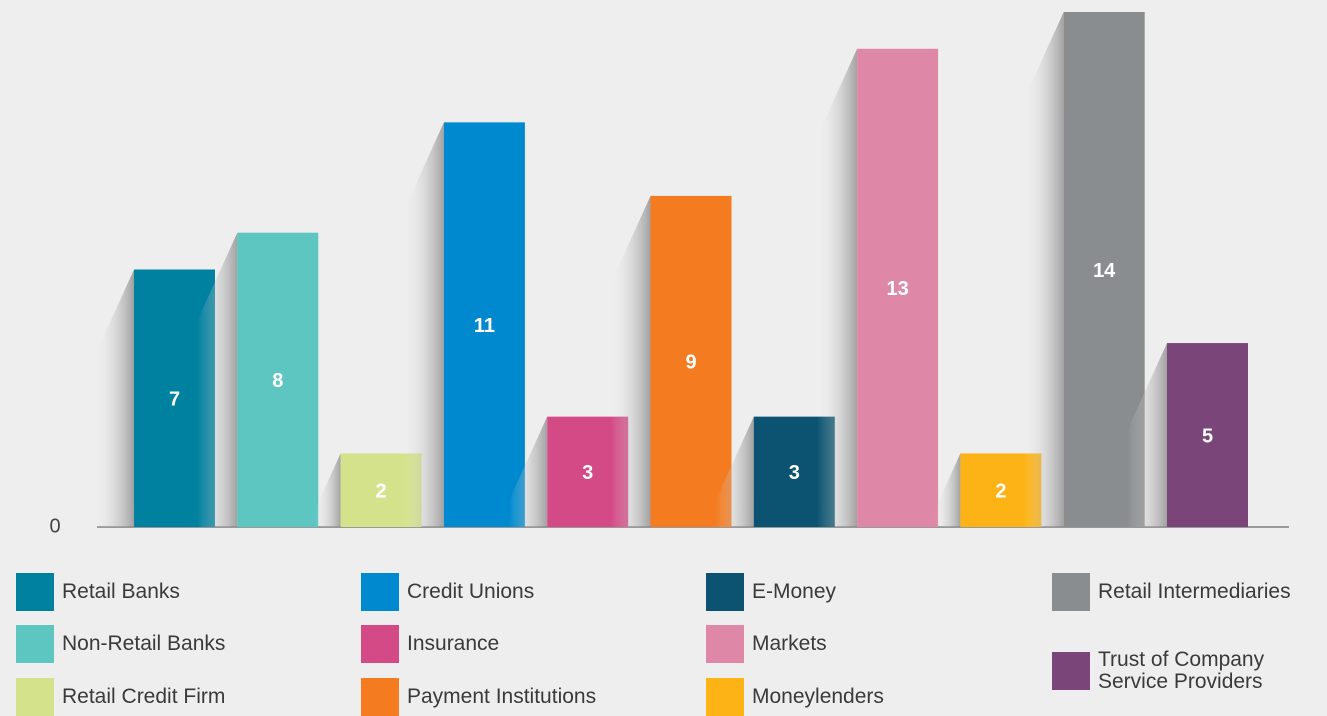 This screenshot has width=1327, height=716. I want to click on legend-item: Retail Intermediaries, so click(1171, 592).